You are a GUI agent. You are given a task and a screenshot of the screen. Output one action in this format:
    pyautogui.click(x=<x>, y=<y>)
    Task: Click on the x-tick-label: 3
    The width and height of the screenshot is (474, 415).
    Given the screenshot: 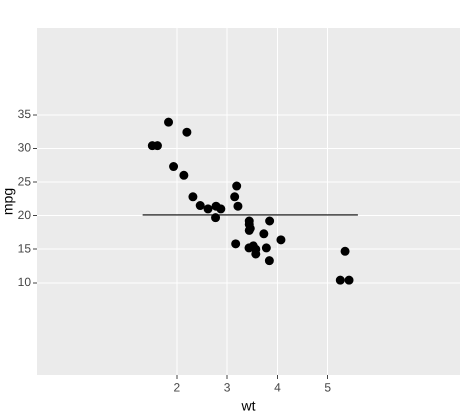 What is the action you would take?
    pyautogui.click(x=227, y=387)
    